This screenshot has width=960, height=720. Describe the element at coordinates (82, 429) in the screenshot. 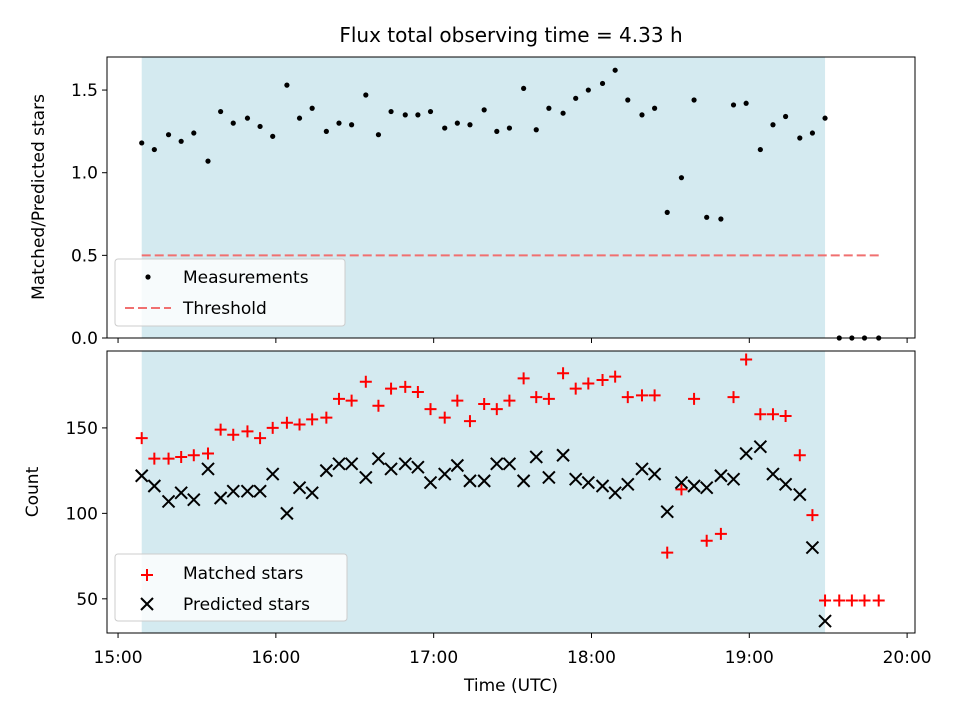

I see `bottom-y-tick-label: 150` at that location.